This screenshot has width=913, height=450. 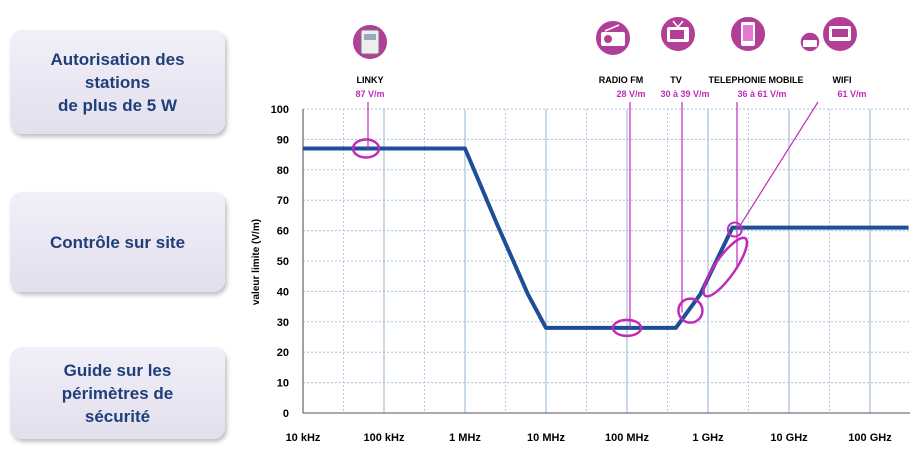 I want to click on tv-screen, so click(x=677, y=34).